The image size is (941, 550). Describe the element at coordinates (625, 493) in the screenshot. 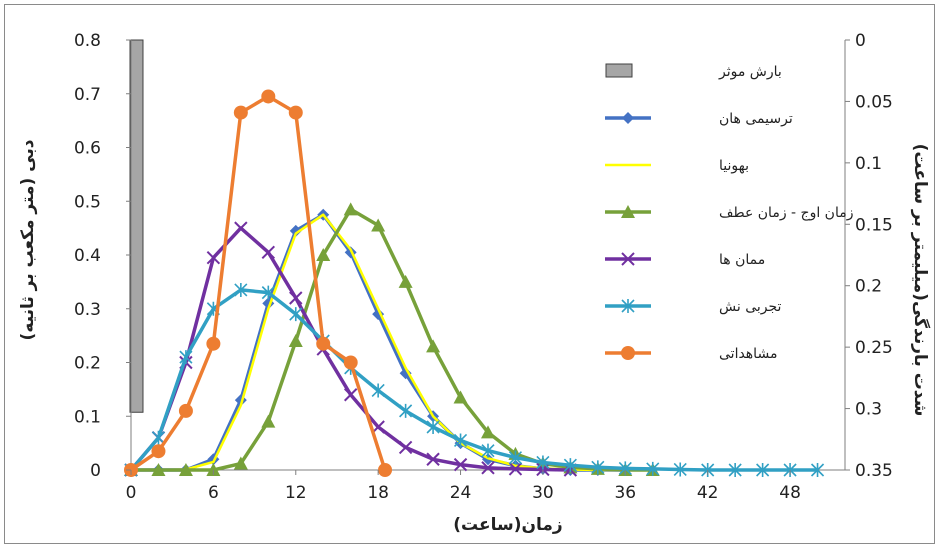

I see `x-tick-label: 36` at that location.